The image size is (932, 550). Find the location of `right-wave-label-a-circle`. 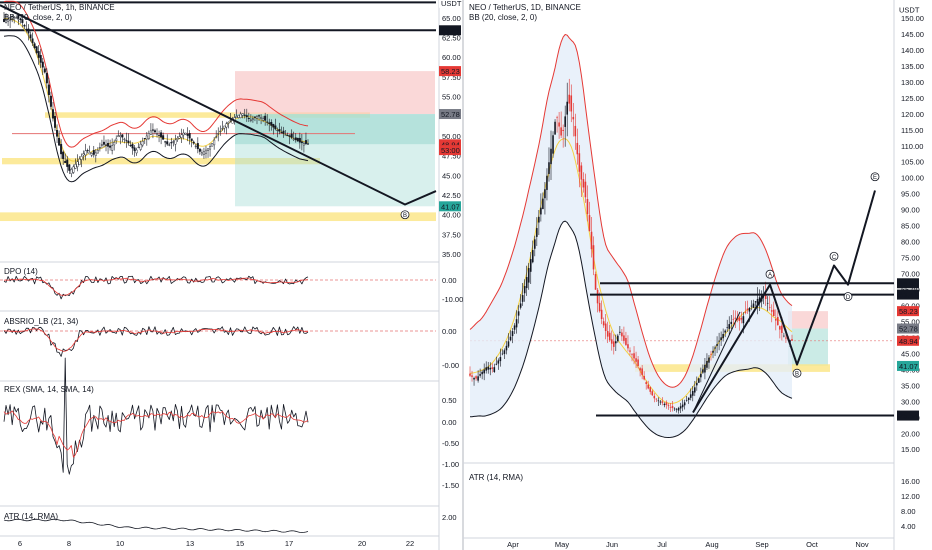

right-wave-label-a-circle is located at coordinates (770, 274).